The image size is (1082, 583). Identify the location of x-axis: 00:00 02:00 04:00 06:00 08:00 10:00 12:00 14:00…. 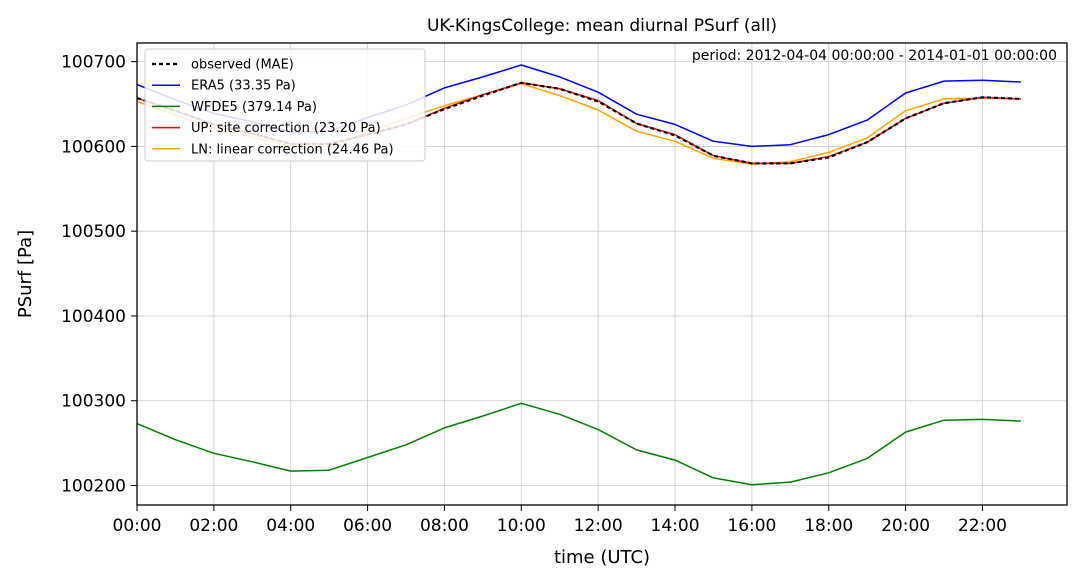
(560, 520).